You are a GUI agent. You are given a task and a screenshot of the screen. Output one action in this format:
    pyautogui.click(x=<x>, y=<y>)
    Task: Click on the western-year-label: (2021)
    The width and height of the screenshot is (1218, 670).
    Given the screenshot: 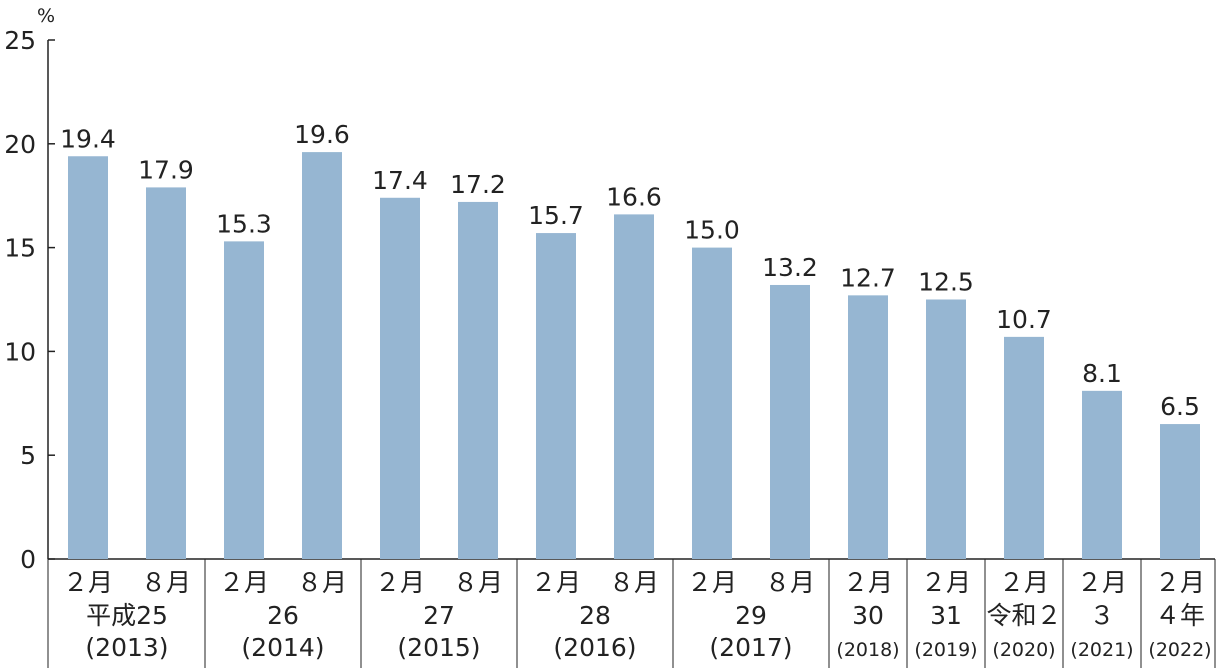 What is the action you would take?
    pyautogui.click(x=1101, y=650)
    